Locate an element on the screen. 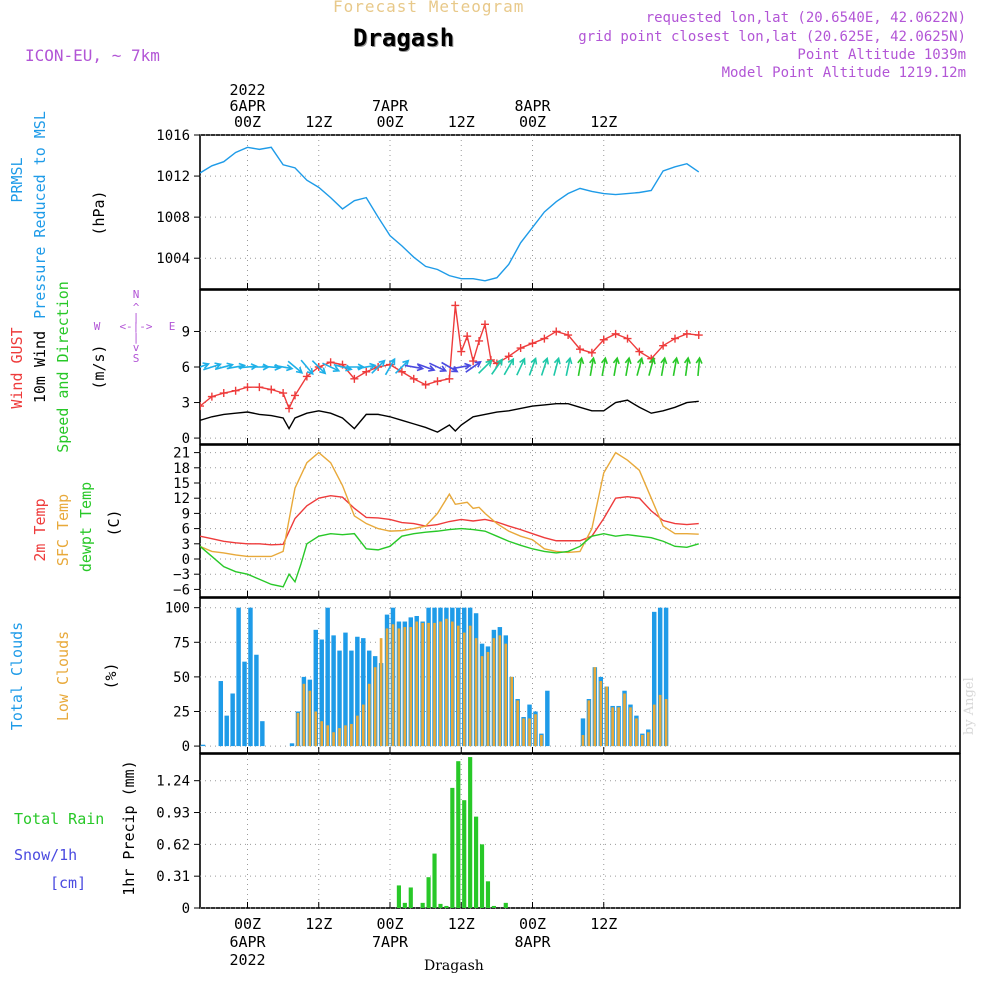 This screenshot has width=1000, height=1000. bottom-station-label: Dragash is located at coordinates (454, 966).